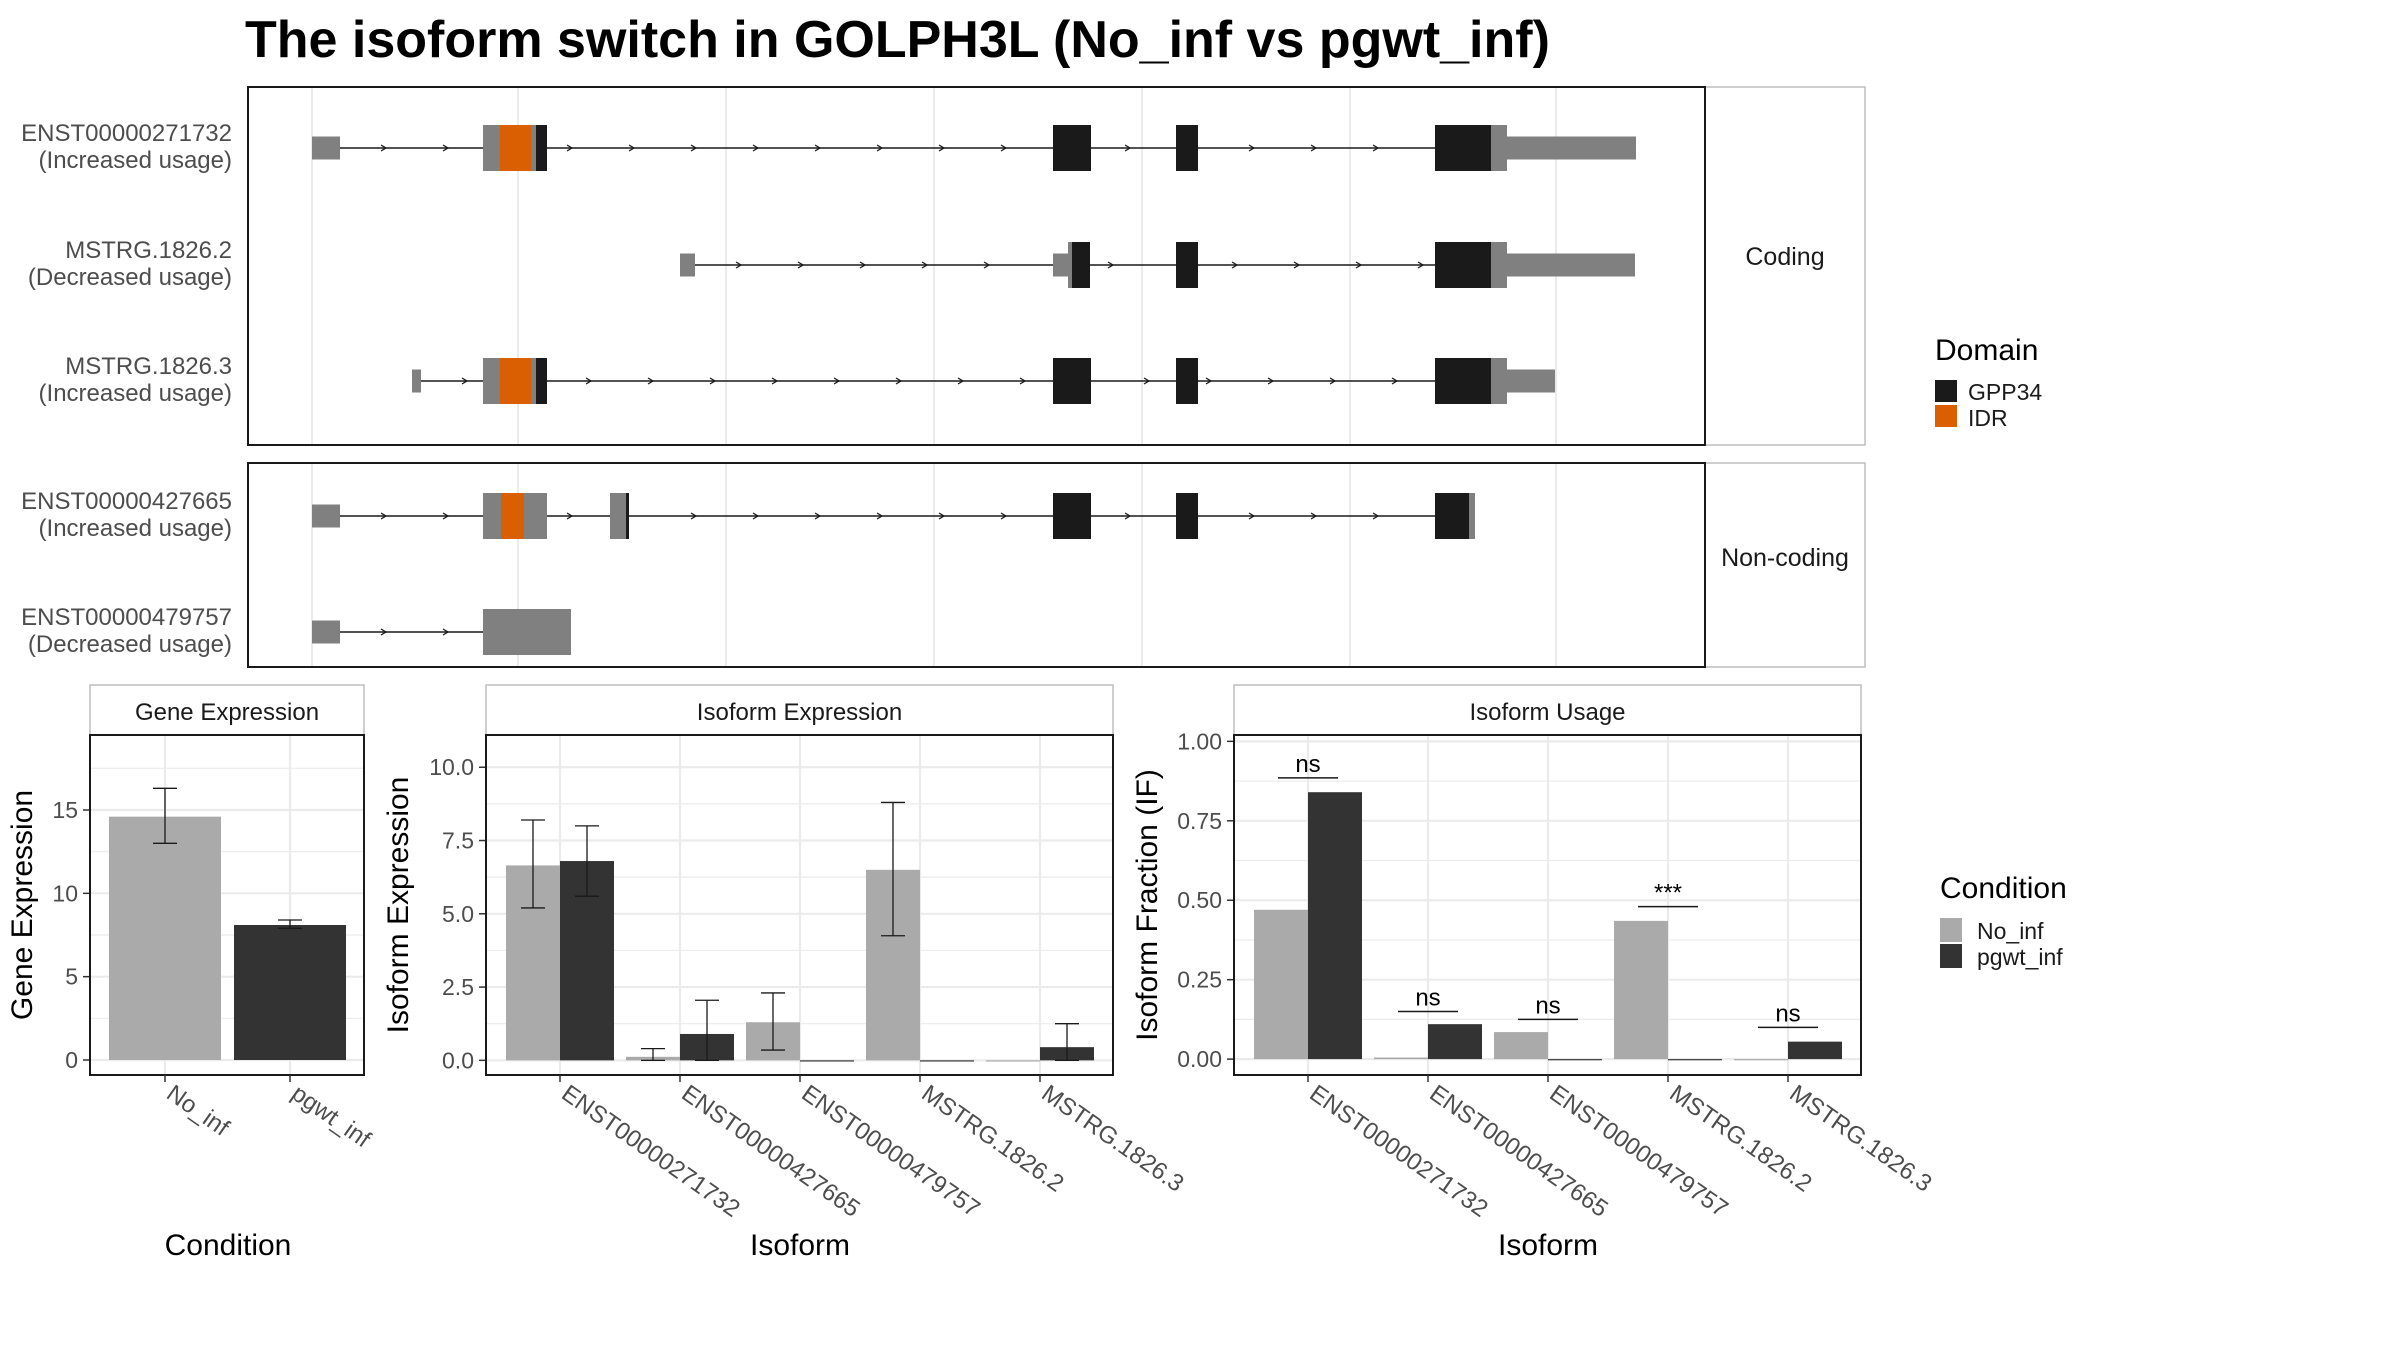  What do you see at coordinates (1147, 905) in the screenshot?
I see `y-axis-title: Isoform Fraction (IF)` at bounding box center [1147, 905].